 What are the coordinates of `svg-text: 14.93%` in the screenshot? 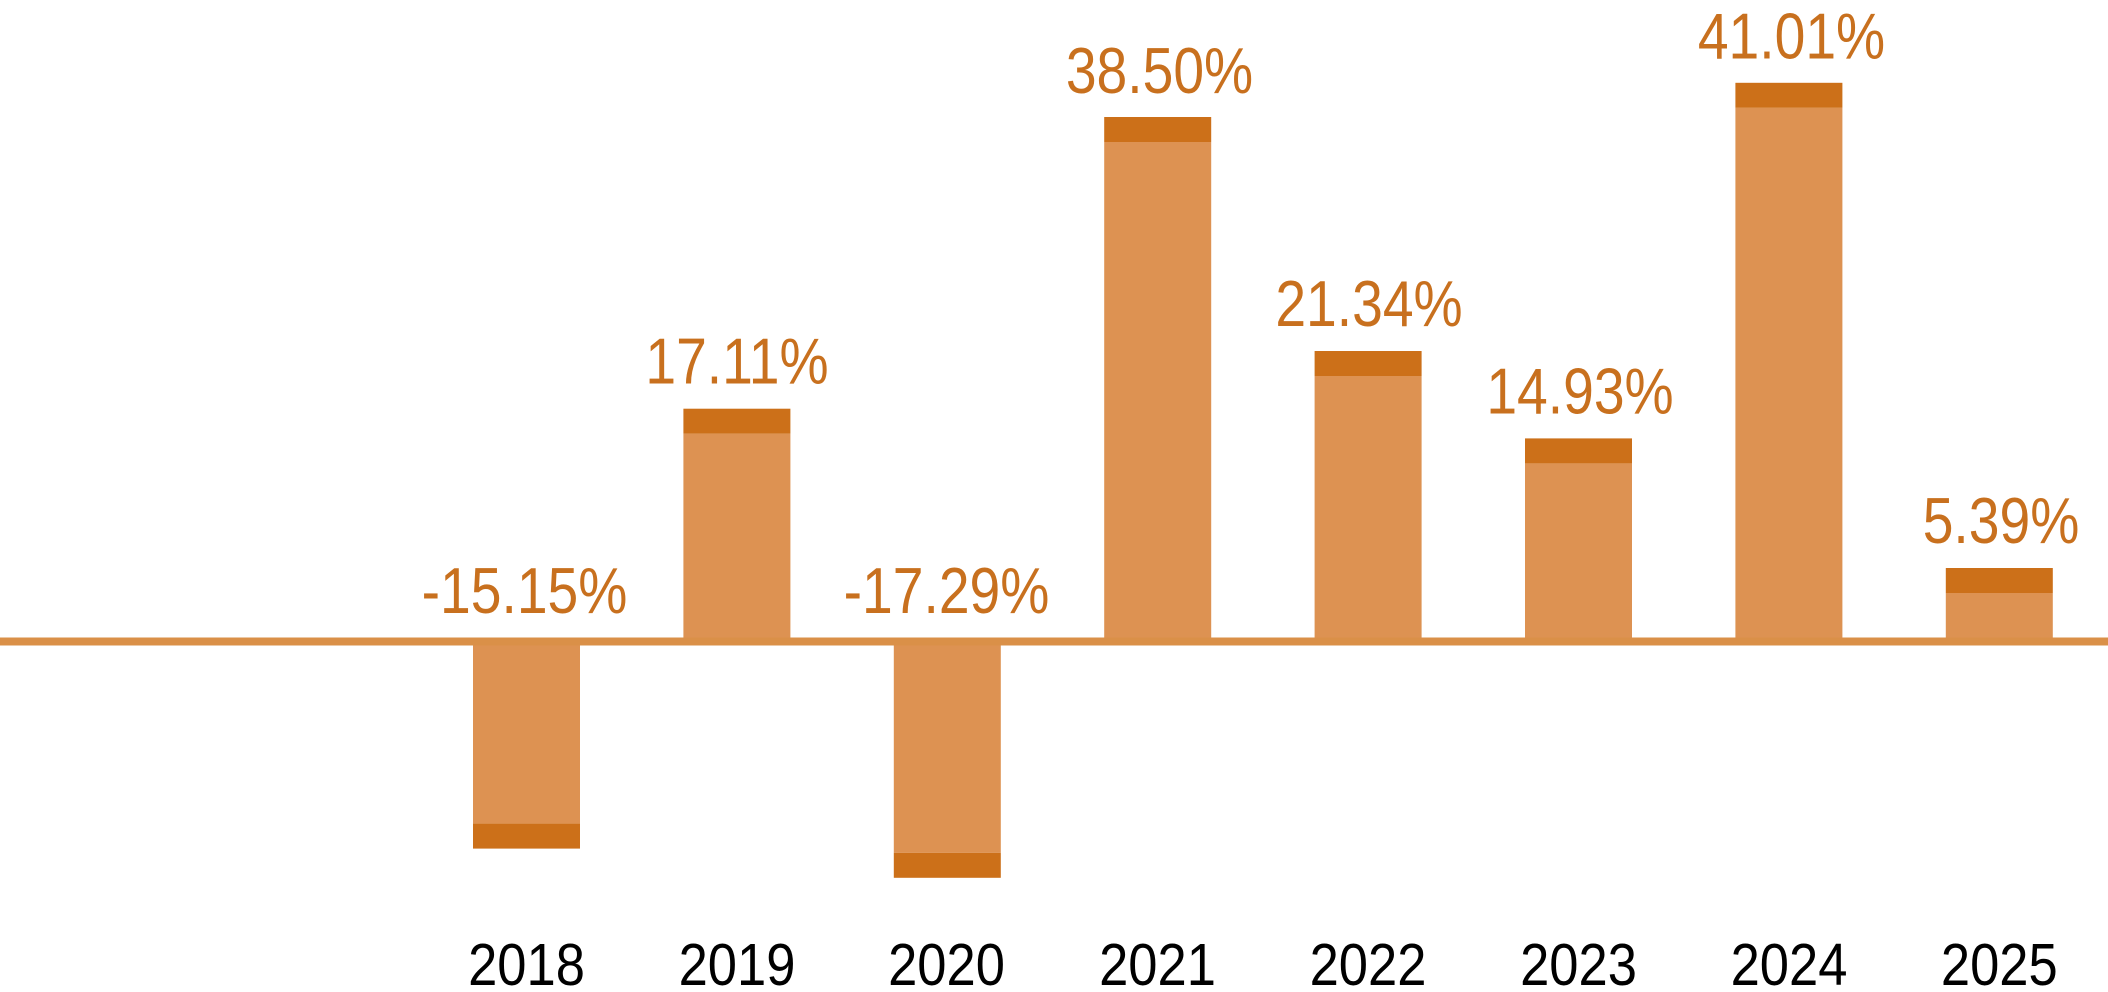 It's located at (1579, 390).